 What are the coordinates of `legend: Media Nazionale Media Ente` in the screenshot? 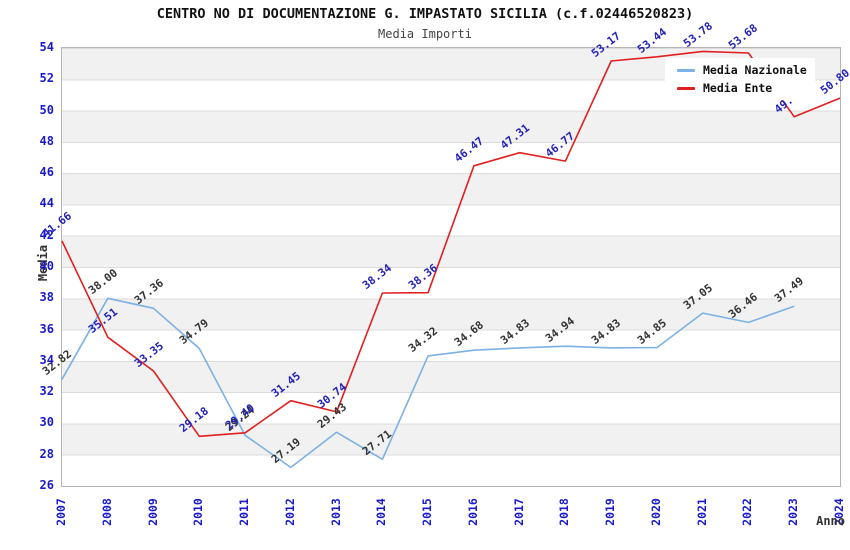 It's located at (740, 79).